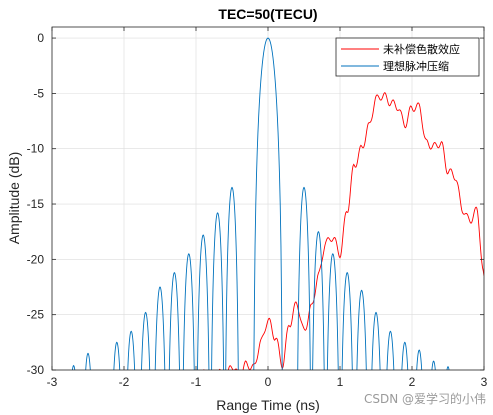 The height and width of the screenshot is (415, 493). What do you see at coordinates (196, 382) in the screenshot?
I see `x-tick-label: -1` at bounding box center [196, 382].